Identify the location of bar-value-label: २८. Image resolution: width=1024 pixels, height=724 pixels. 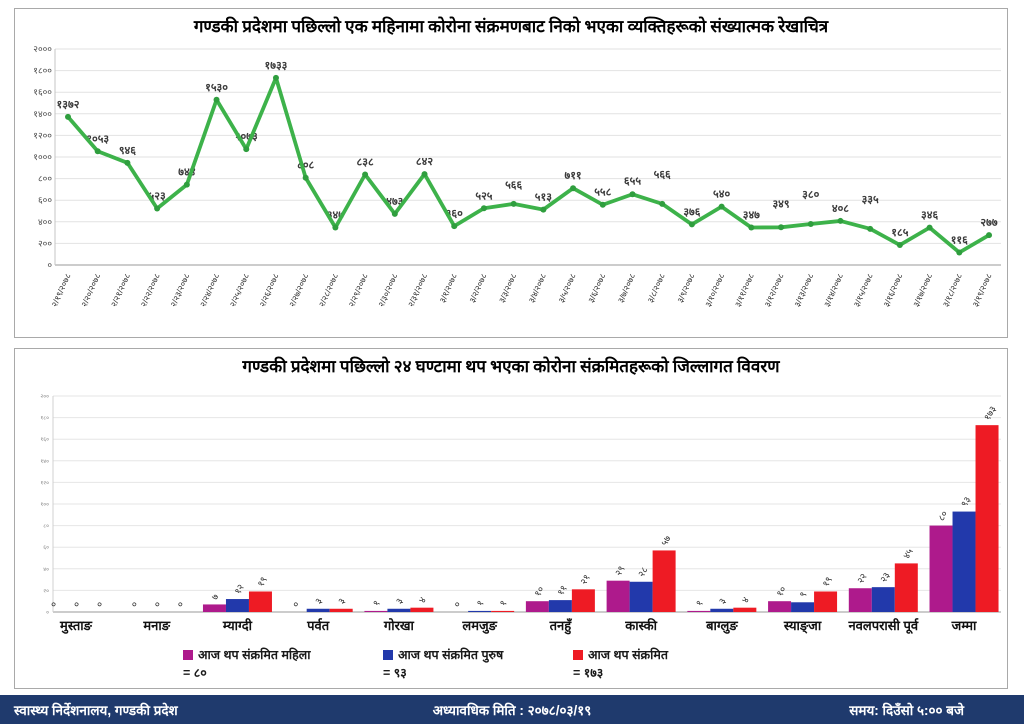
(643, 572).